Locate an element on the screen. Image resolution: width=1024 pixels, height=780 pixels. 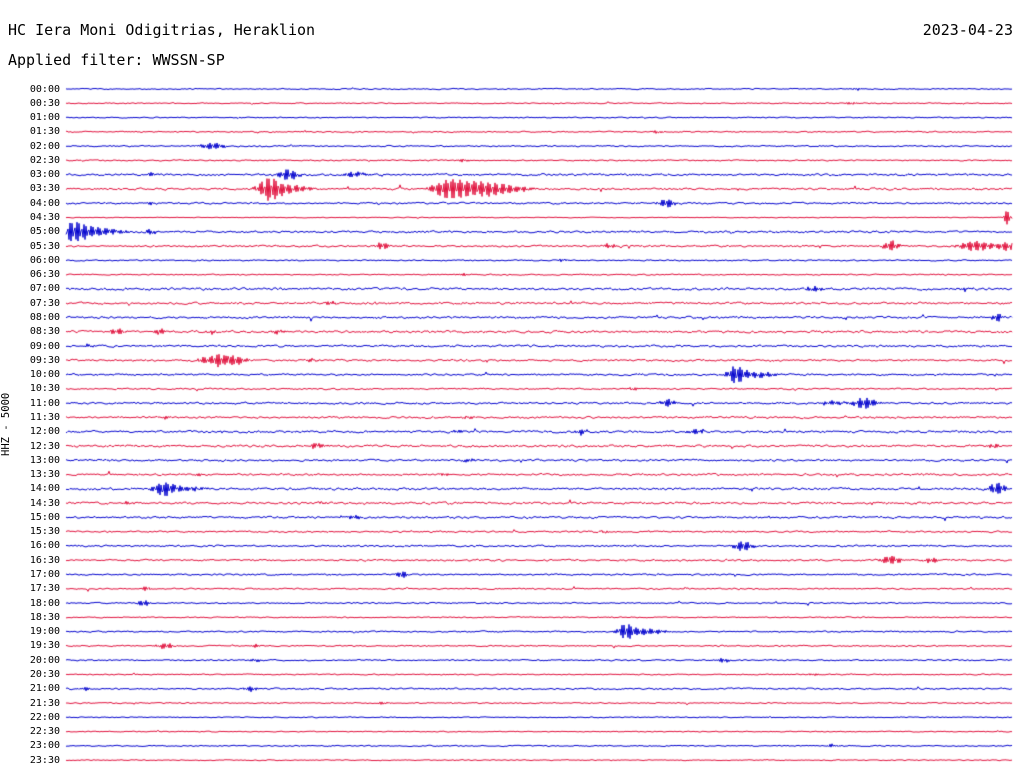
time-label: 09:00 is located at coordinates (44, 346).